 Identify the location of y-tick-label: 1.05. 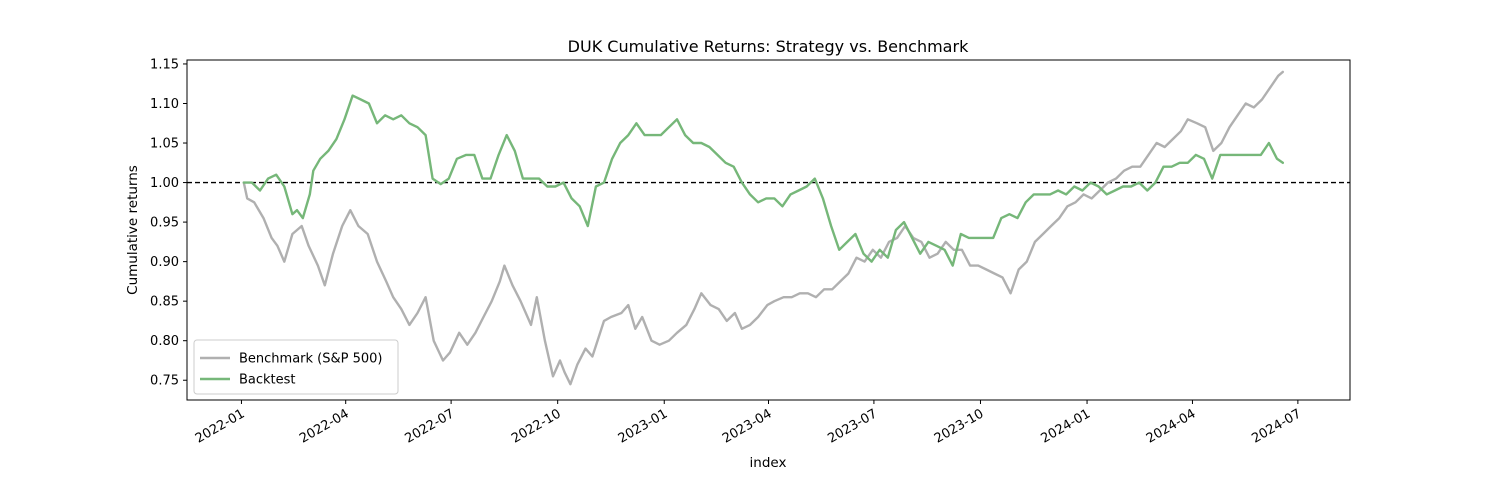
(164, 144).